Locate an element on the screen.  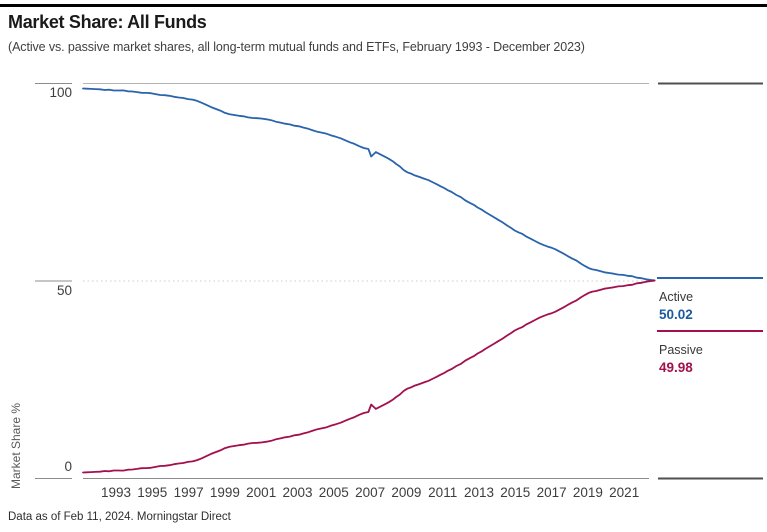
x-axis-tick-label: 2019 is located at coordinates (587, 492).